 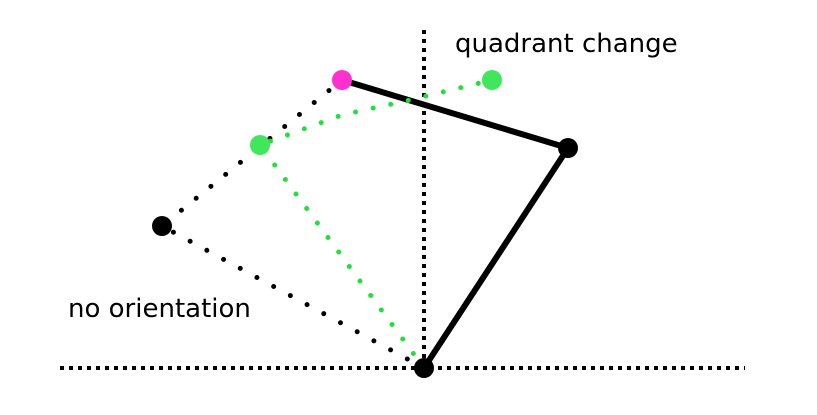 What do you see at coordinates (342, 80) in the screenshot?
I see `end-effector-marker` at bounding box center [342, 80].